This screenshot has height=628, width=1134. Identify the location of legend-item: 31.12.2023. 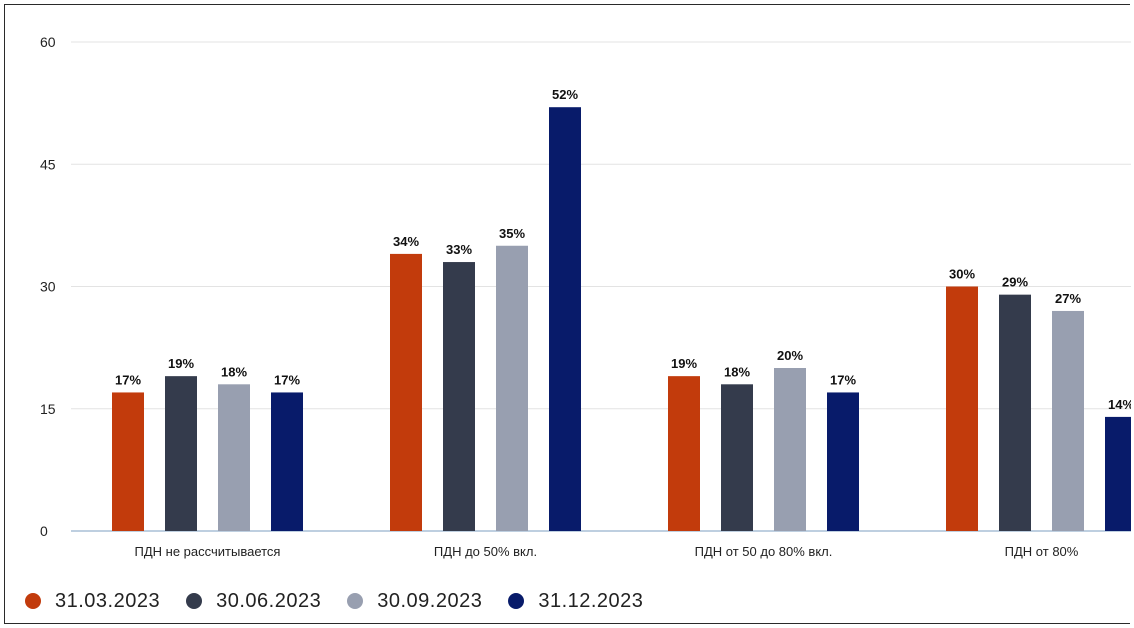
(575, 601).